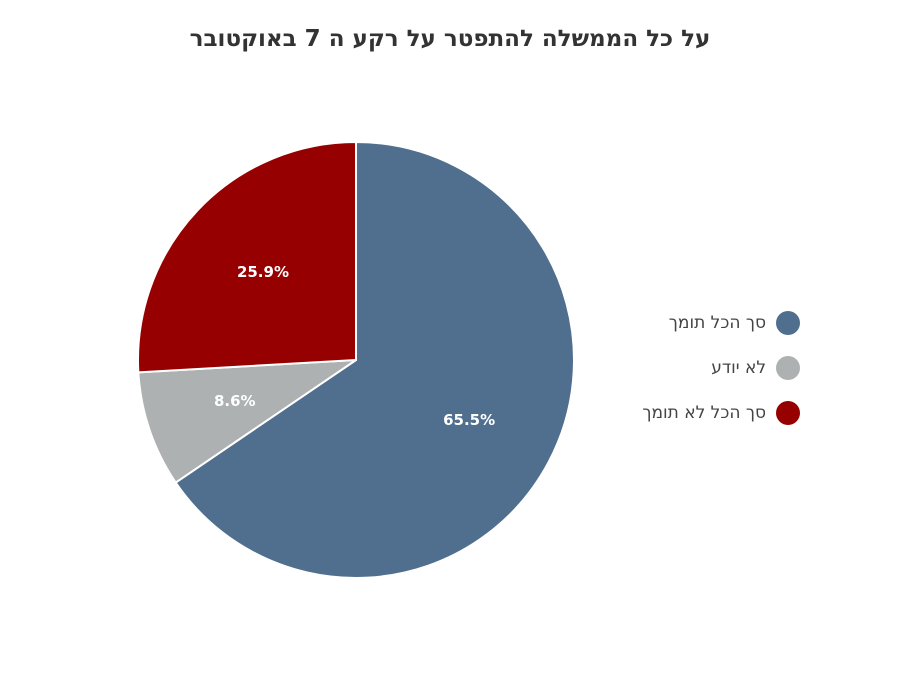 The image size is (900, 700). Describe the element at coordinates (717, 322) in the screenshot. I see `legend-label-support: סך הכל תומך` at that location.